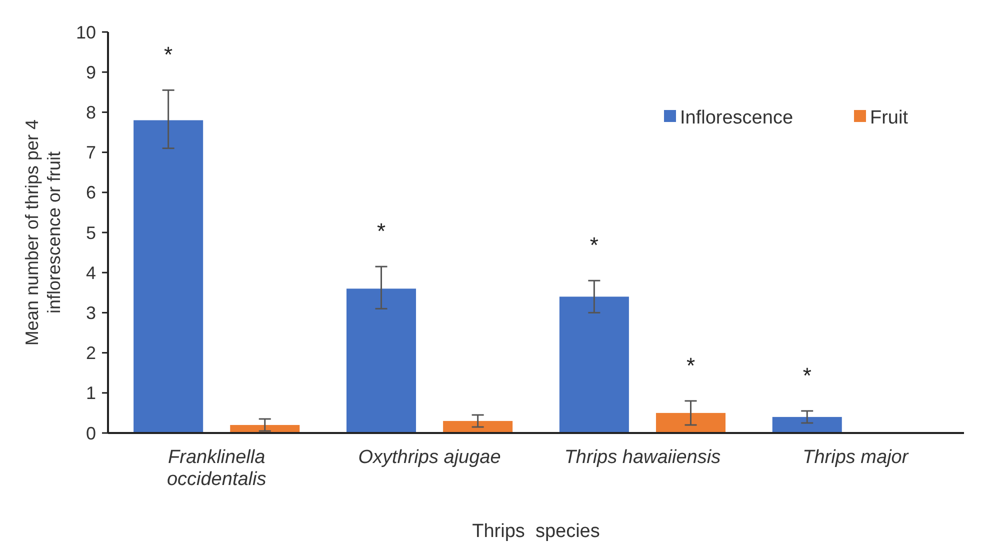 The width and height of the screenshot is (992, 551). I want to click on legend-label: Inflorescence, so click(737, 118).